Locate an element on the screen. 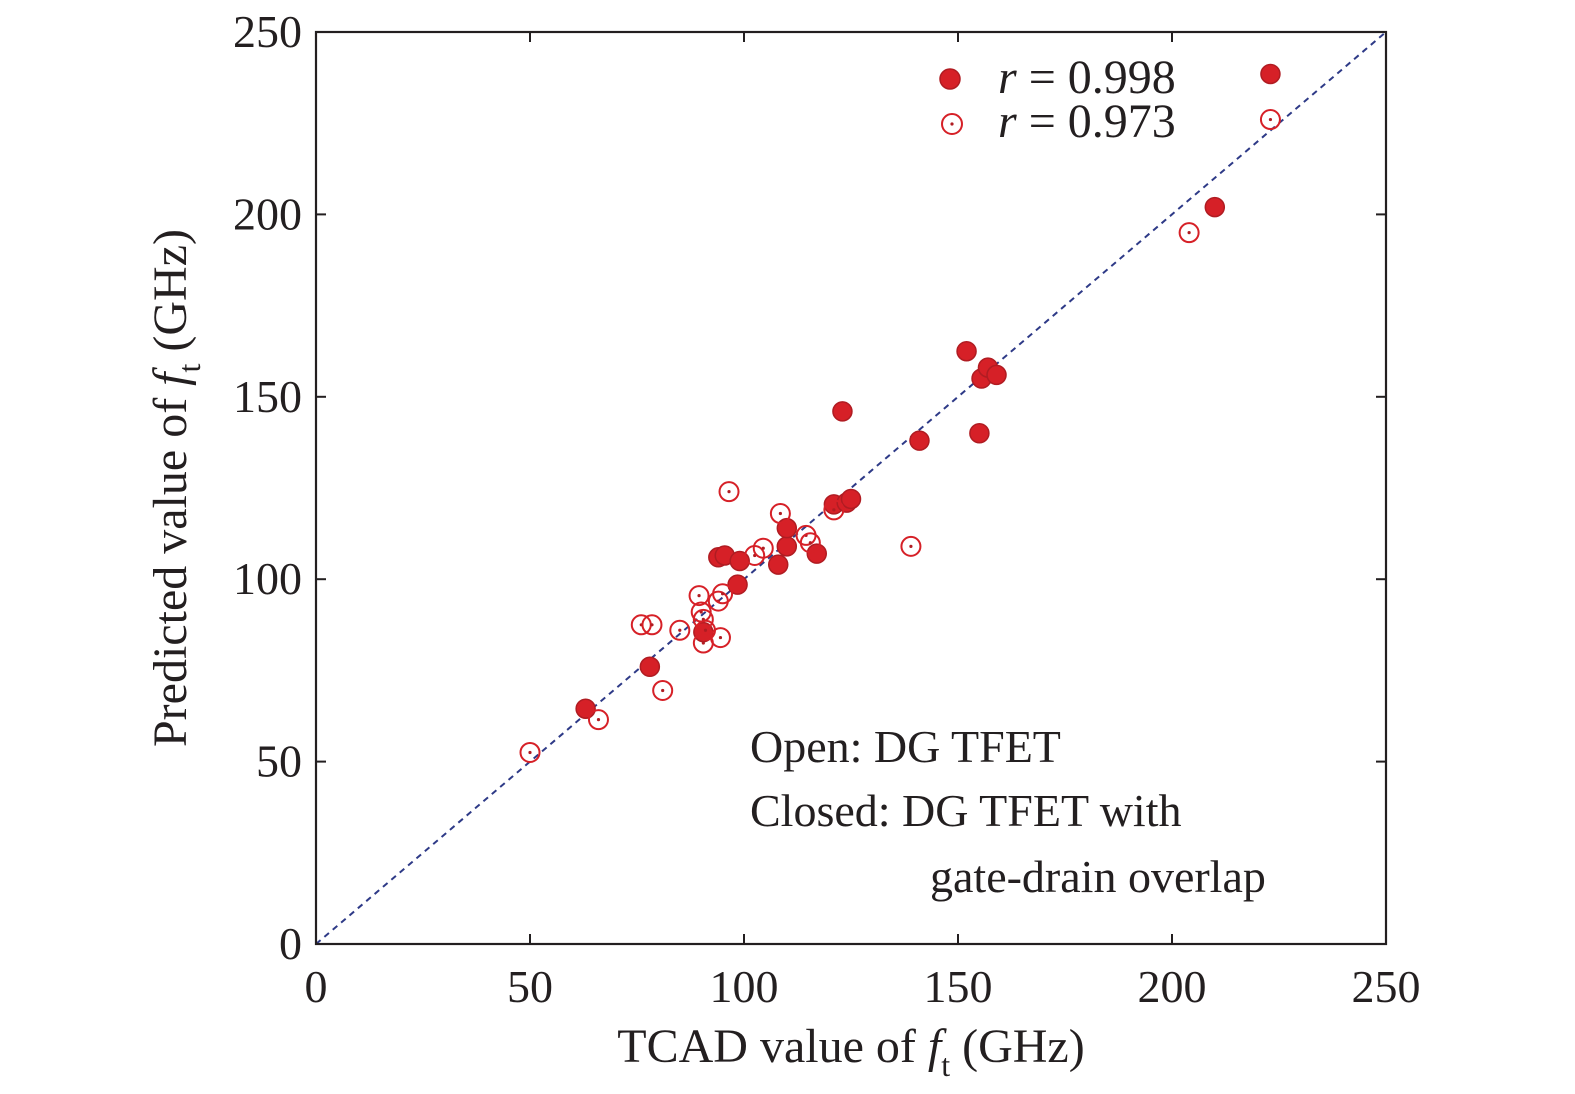 This screenshot has width=1575, height=1094. legend-filled-marker is located at coordinates (950, 79).